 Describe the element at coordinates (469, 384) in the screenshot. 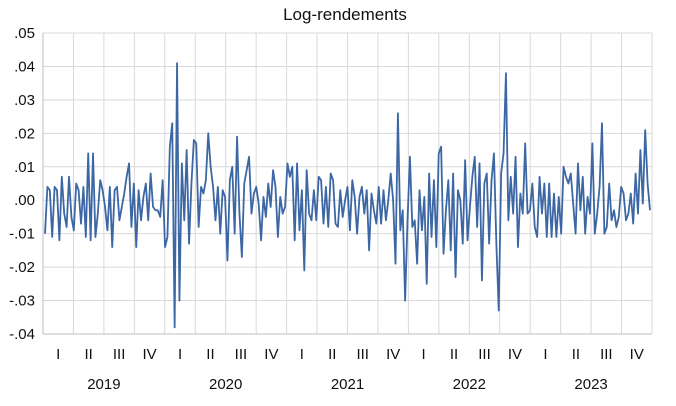

I see `year-label: 2022` at that location.